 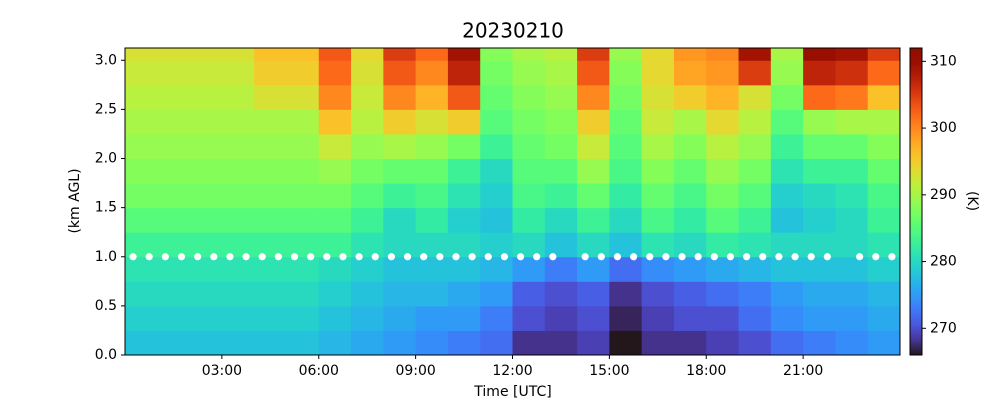 I want to click on x-tick-label: 15:00, so click(x=609, y=371).